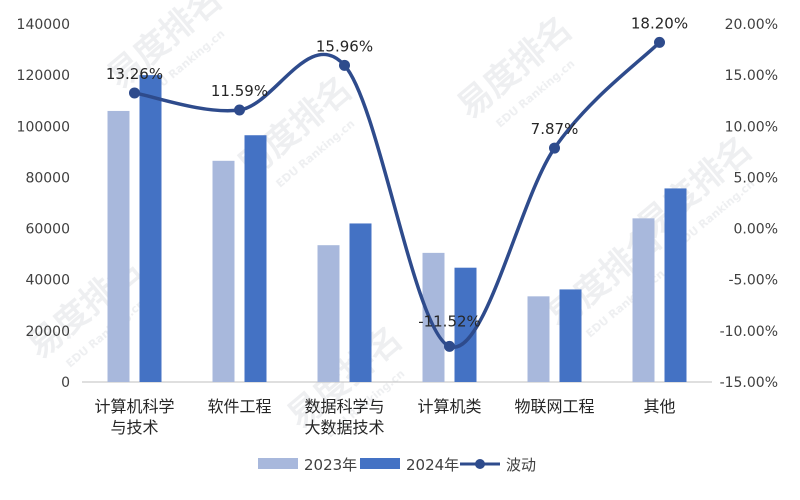  Describe the element at coordinates (47, 178) in the screenshot. I see `y-left-tick-label: 80000` at that location.